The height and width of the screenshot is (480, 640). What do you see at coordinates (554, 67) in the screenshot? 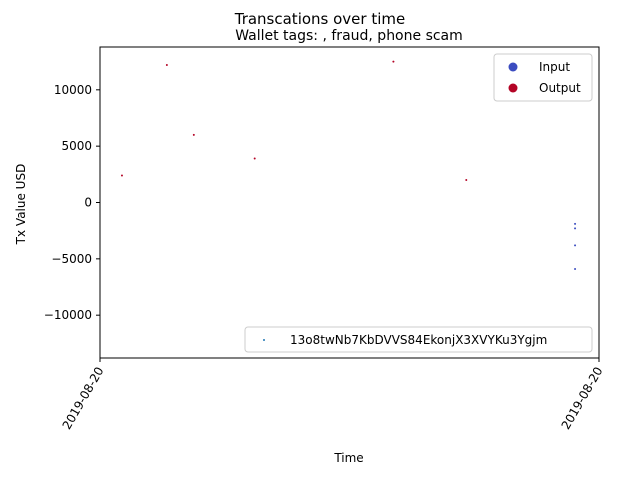
I see `legend-input-label: Input` at bounding box center [554, 67].